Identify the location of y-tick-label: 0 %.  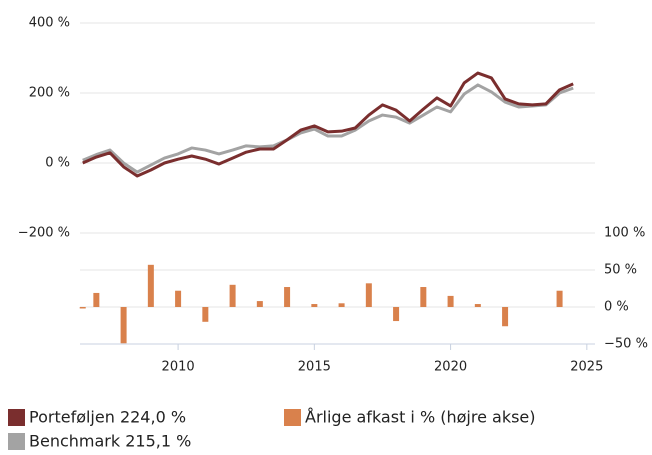
(57, 163).